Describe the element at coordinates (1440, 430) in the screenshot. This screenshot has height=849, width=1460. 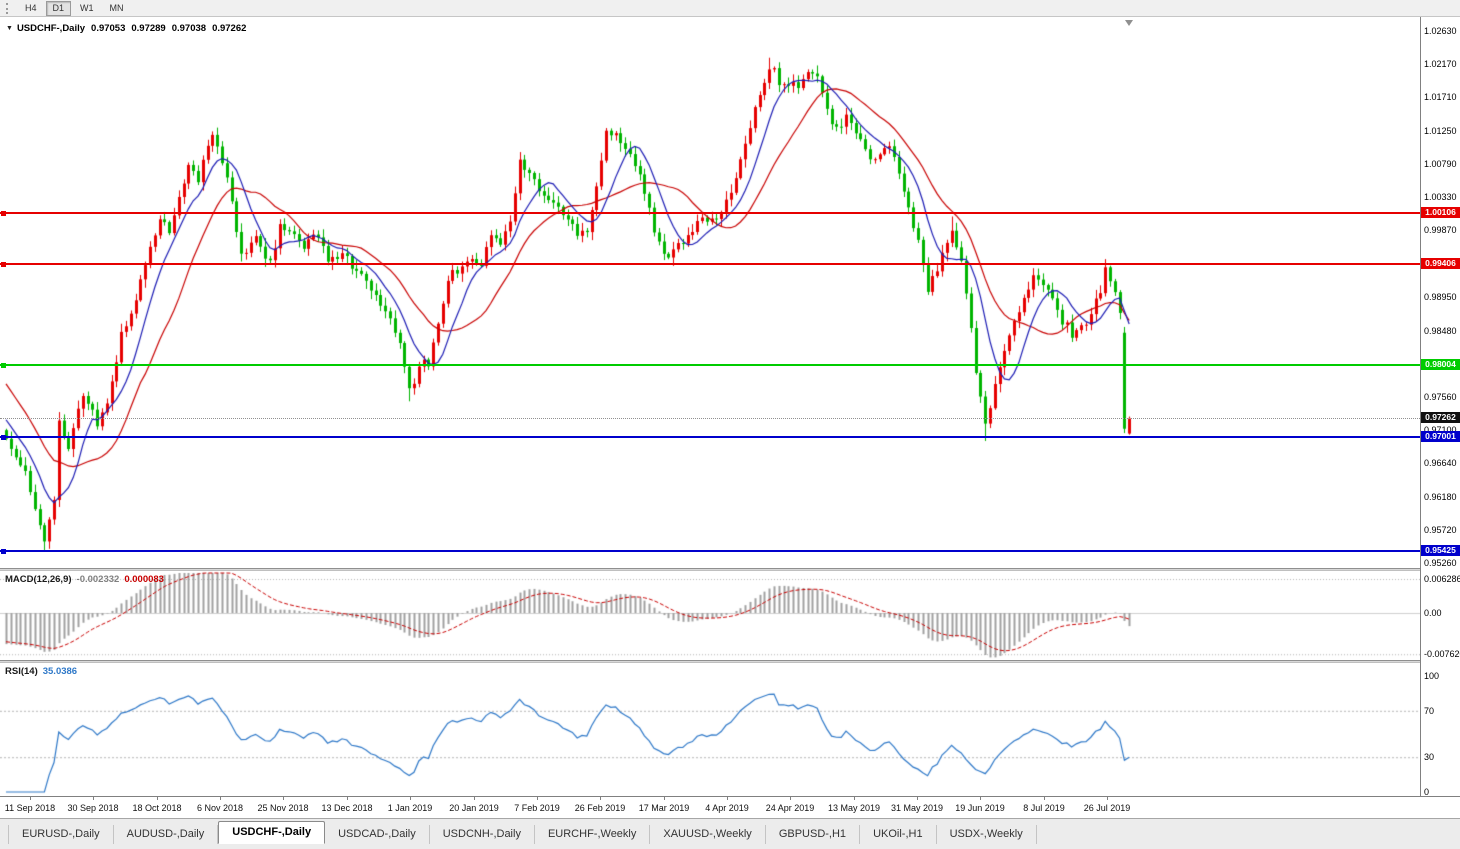
I see `price-tick: 0.97100` at that location.